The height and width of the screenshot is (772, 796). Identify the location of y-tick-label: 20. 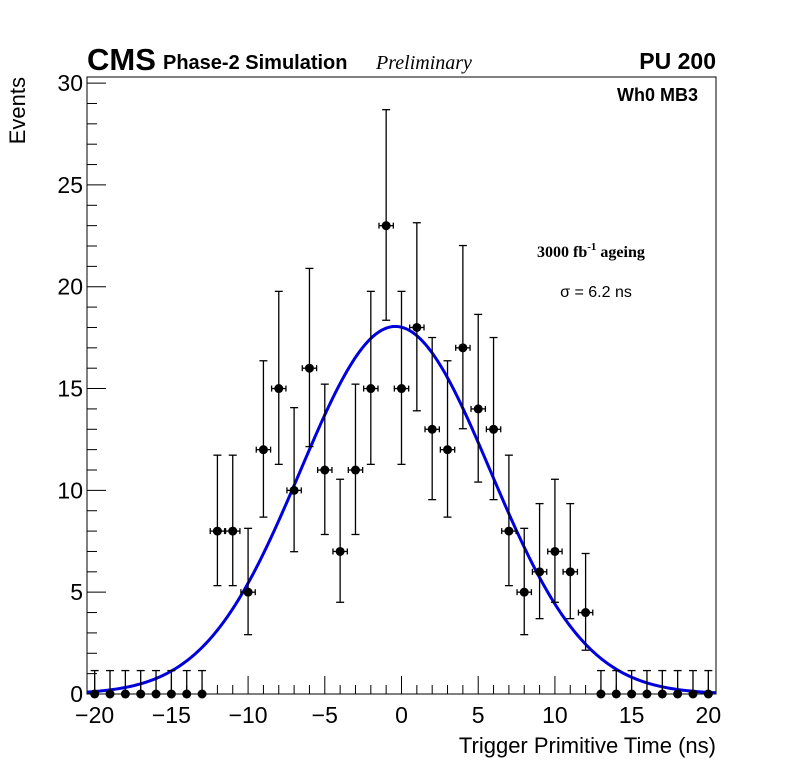
(70, 287).